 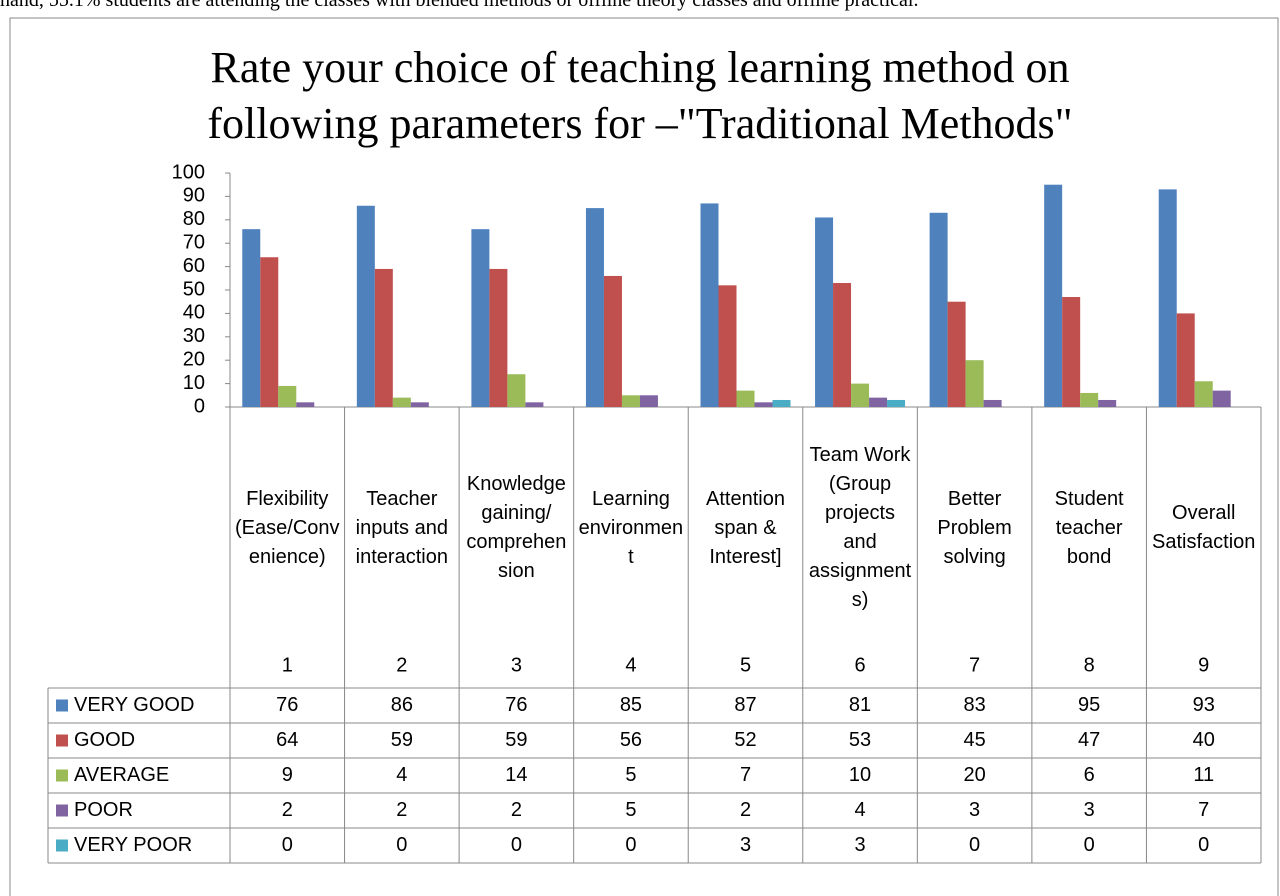 I want to click on y-tick-label: 40, so click(x=194, y=313).